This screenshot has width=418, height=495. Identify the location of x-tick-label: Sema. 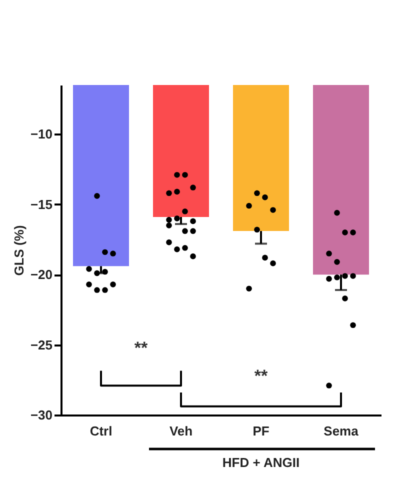
(342, 431).